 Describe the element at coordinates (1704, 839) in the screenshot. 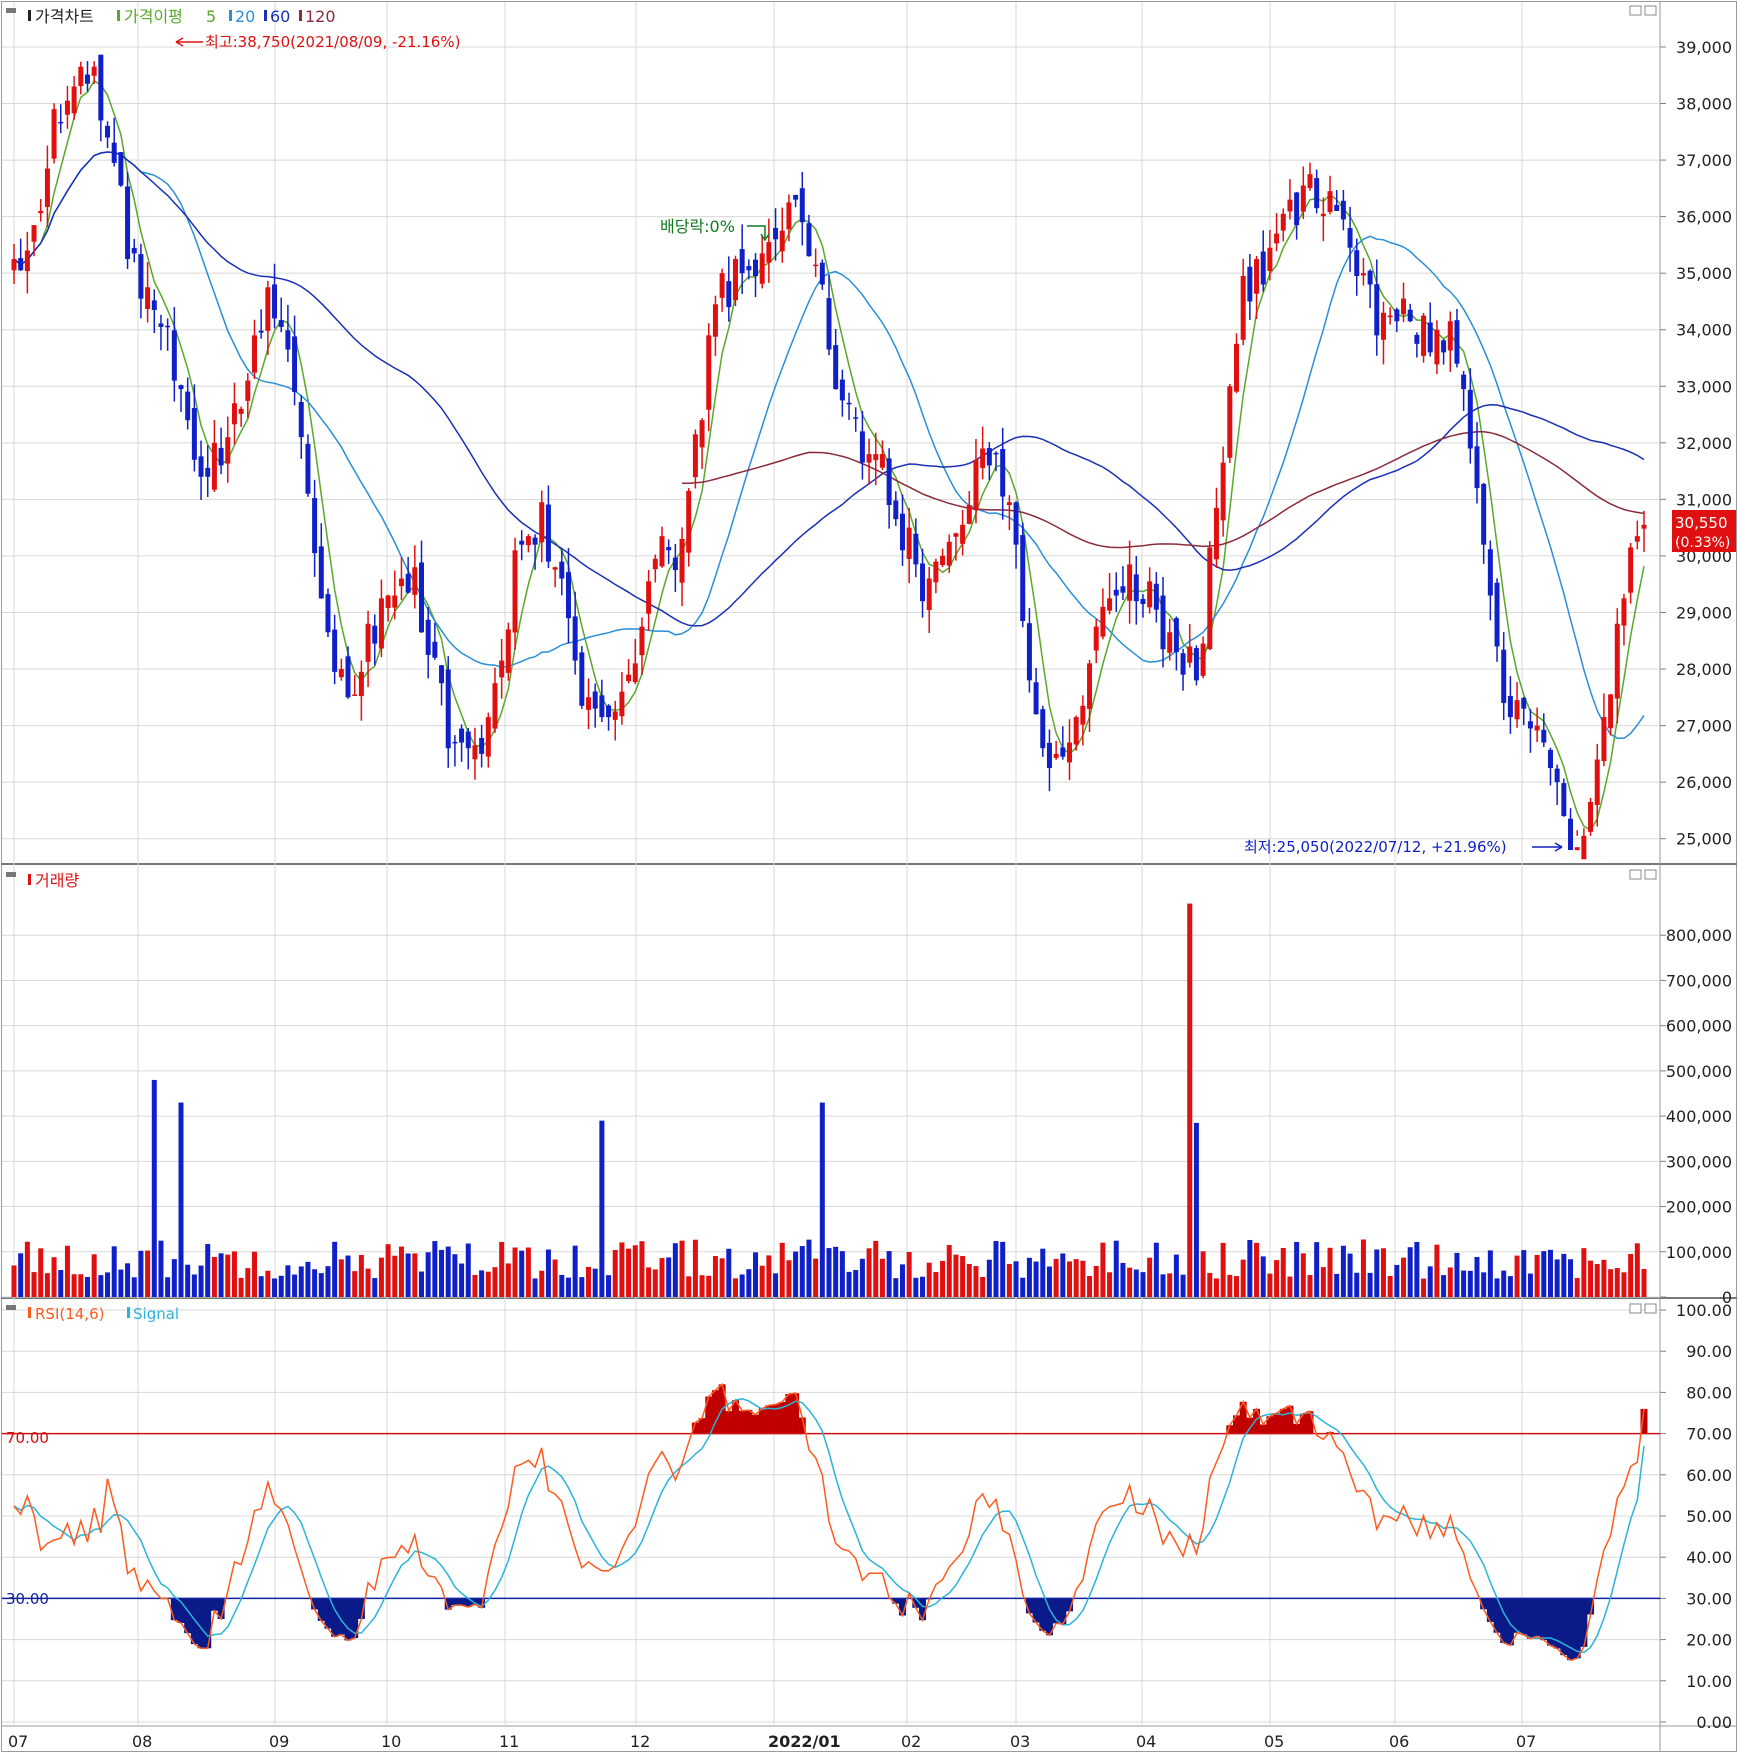

I see `price-tick-label: 25,000` at that location.